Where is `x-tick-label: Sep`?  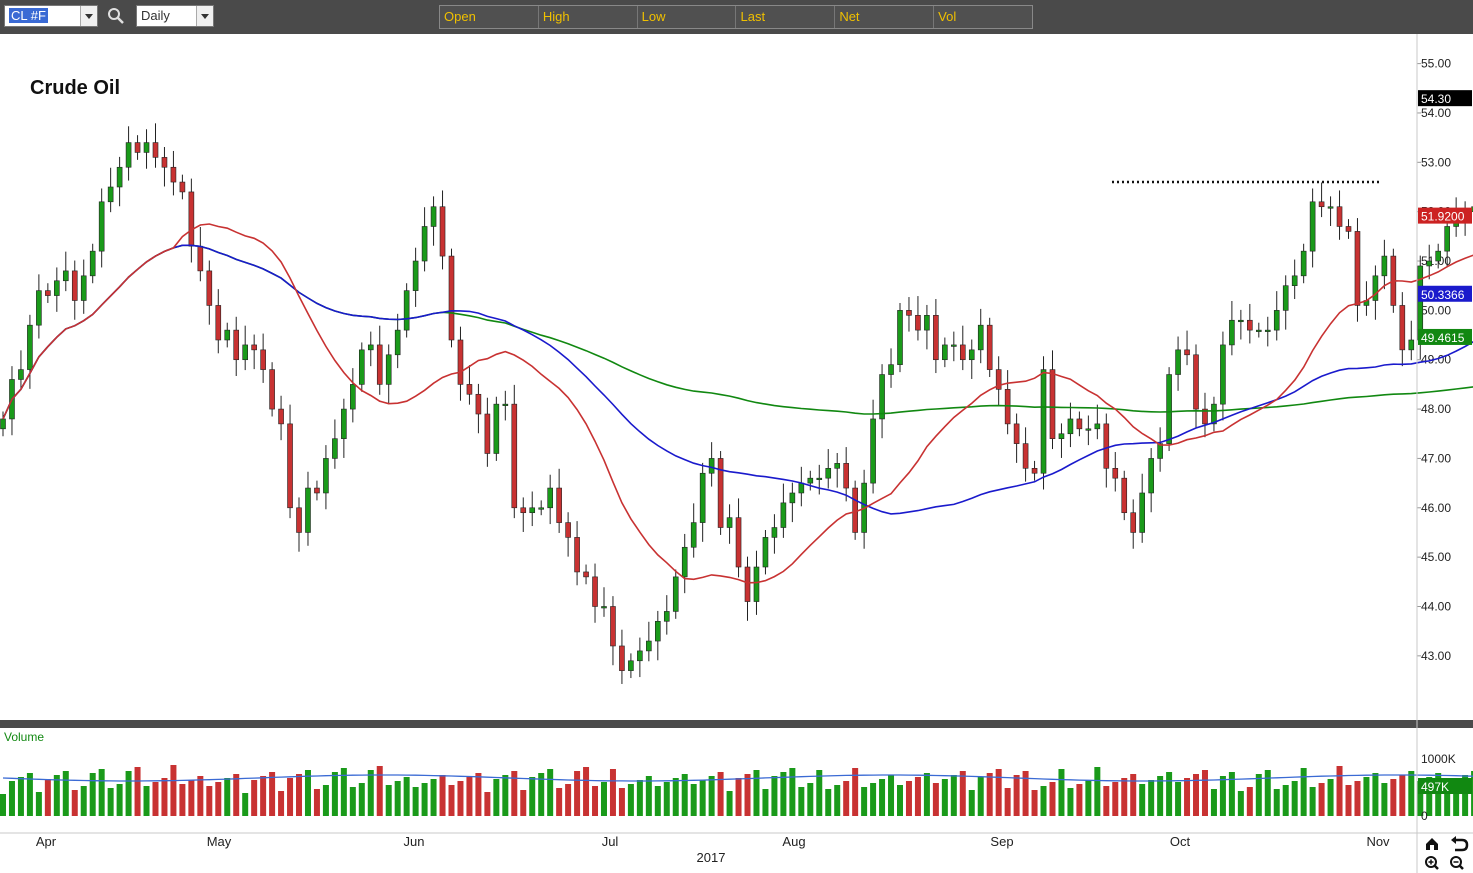
x-tick-label: Sep is located at coordinates (1001, 841).